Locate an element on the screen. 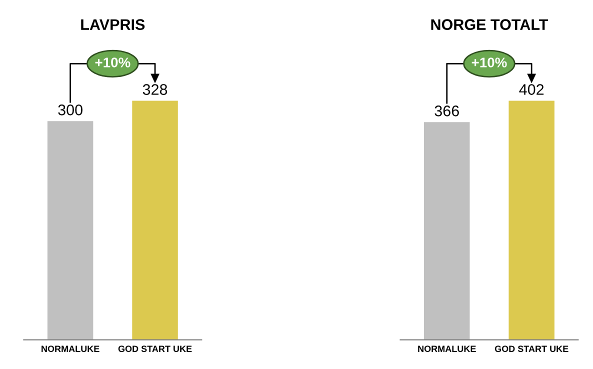 The height and width of the screenshot is (369, 593). chart-title: NORGE TOTALT is located at coordinates (489, 24).